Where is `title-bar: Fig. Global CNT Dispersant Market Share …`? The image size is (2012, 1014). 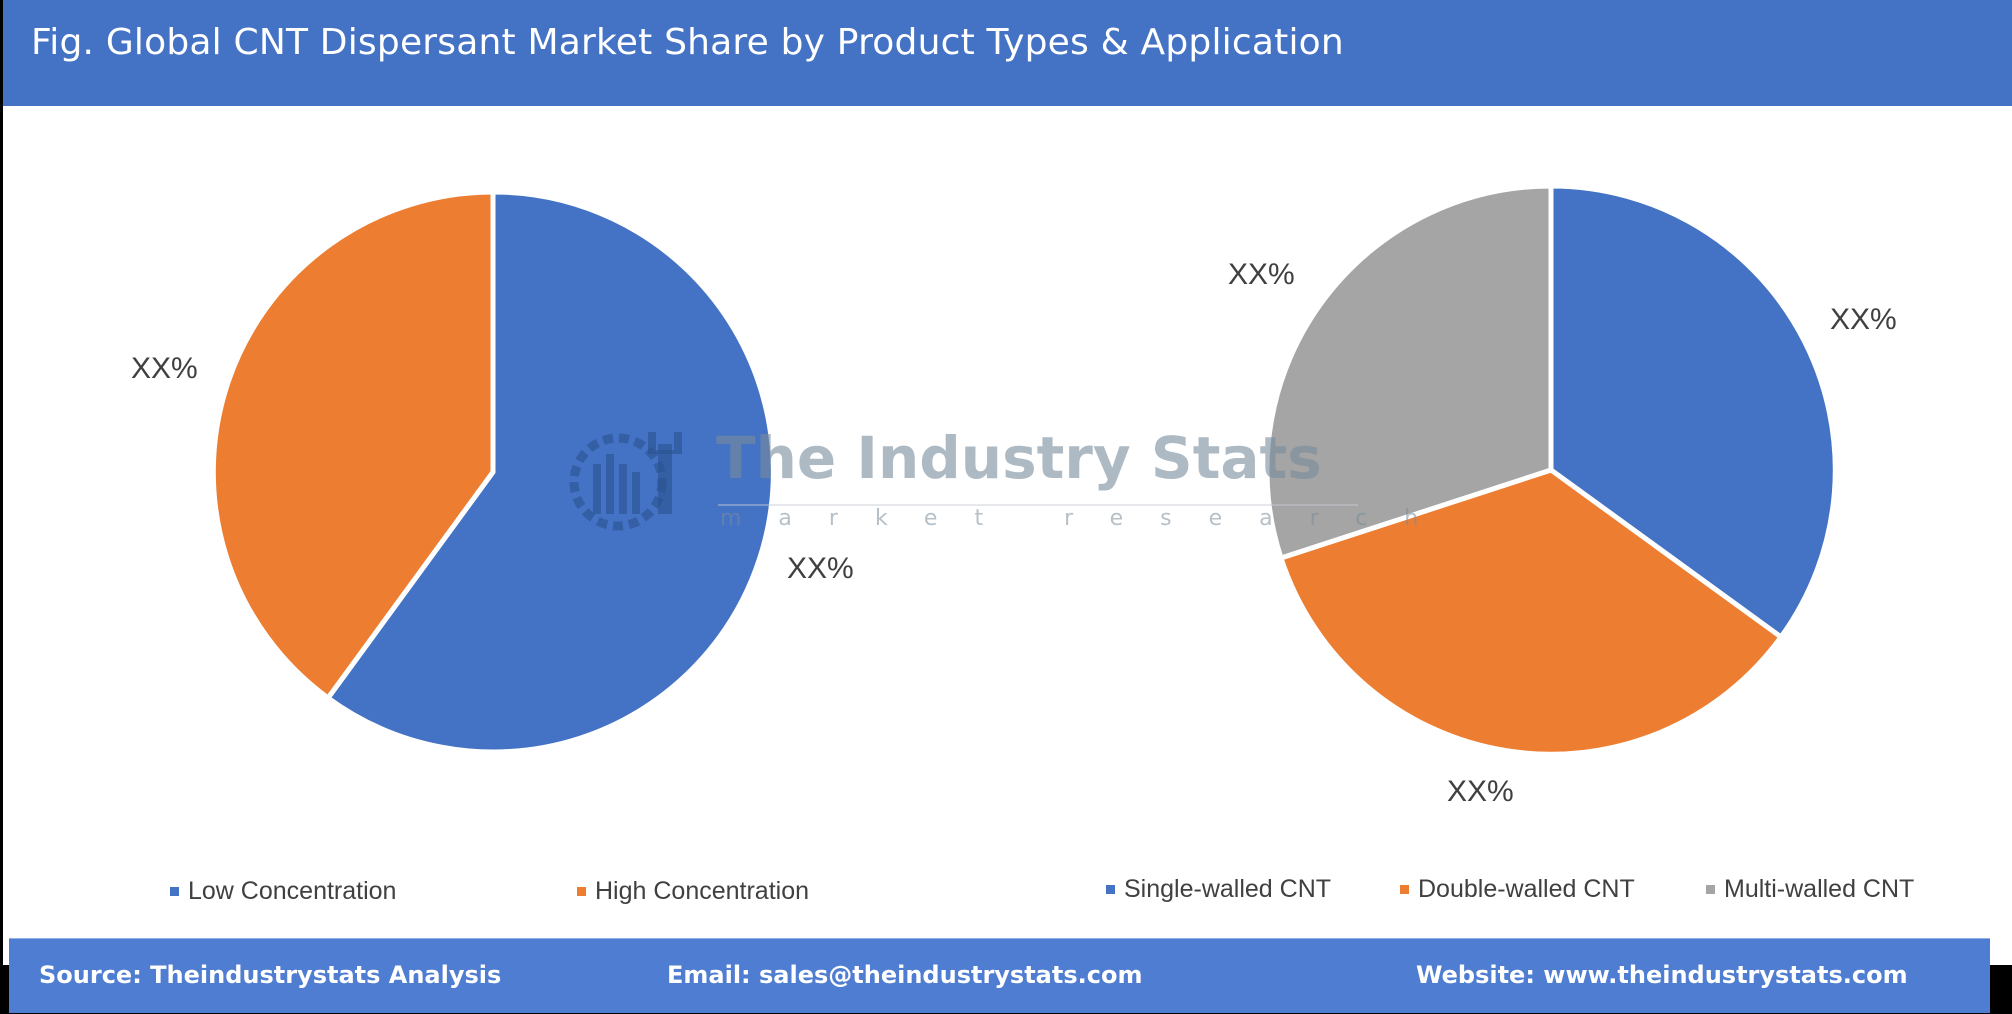 title-bar: Fig. Global CNT Dispersant Market Share … is located at coordinates (1007, 53).